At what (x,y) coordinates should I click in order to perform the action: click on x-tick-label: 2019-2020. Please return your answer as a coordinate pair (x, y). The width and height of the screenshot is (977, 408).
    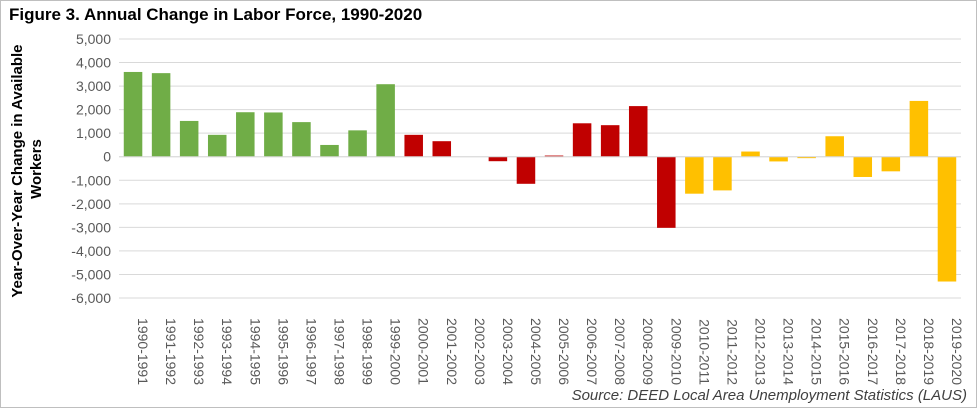
    Looking at the image, I should click on (957, 351).